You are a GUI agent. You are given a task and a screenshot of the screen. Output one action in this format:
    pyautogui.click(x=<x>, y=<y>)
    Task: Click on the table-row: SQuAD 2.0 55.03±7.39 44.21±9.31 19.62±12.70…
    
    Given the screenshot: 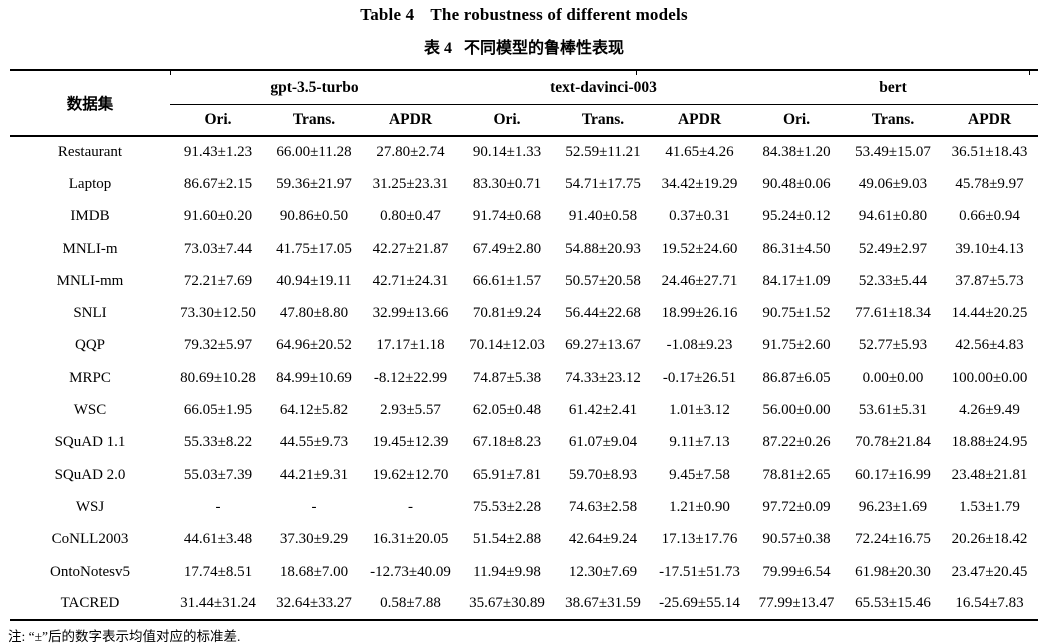 What is the action you would take?
    pyautogui.click(x=524, y=475)
    